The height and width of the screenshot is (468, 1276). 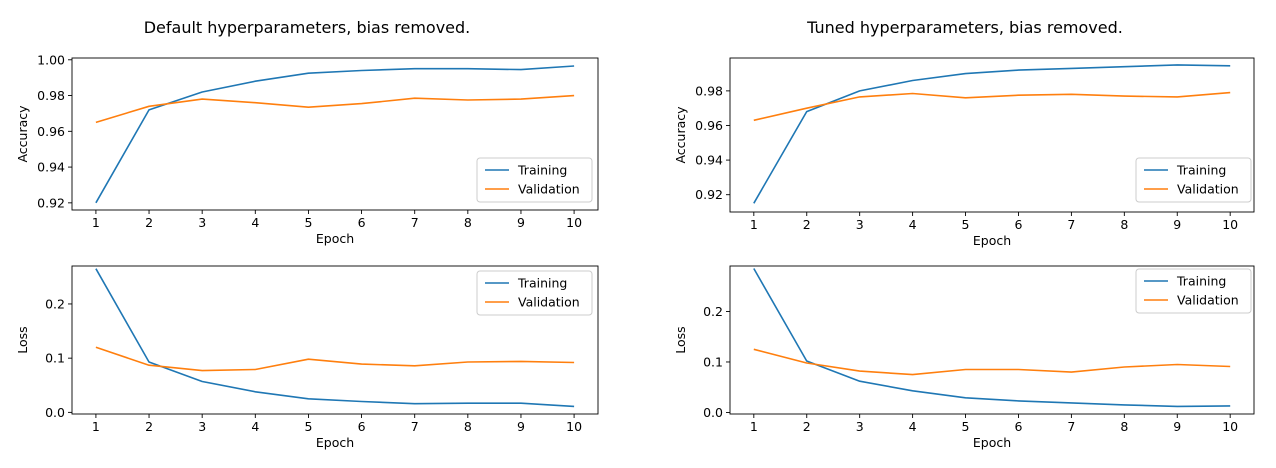 What do you see at coordinates (307, 27) in the screenshot?
I see `panel-title-default: Default hyperparameters, bias removed.` at bounding box center [307, 27].